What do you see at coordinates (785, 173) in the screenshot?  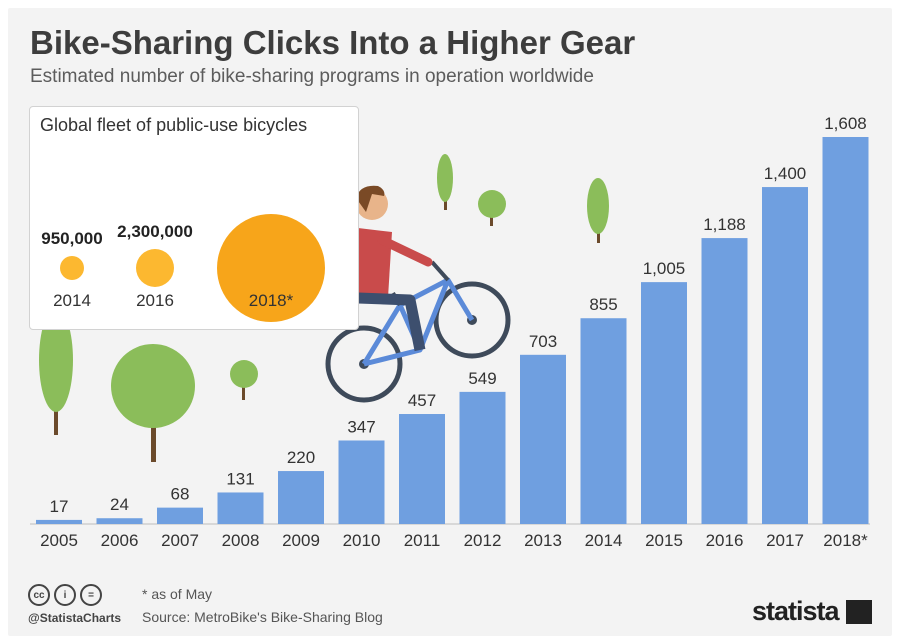 I see `bar-value-label: 1,400` at bounding box center [785, 173].